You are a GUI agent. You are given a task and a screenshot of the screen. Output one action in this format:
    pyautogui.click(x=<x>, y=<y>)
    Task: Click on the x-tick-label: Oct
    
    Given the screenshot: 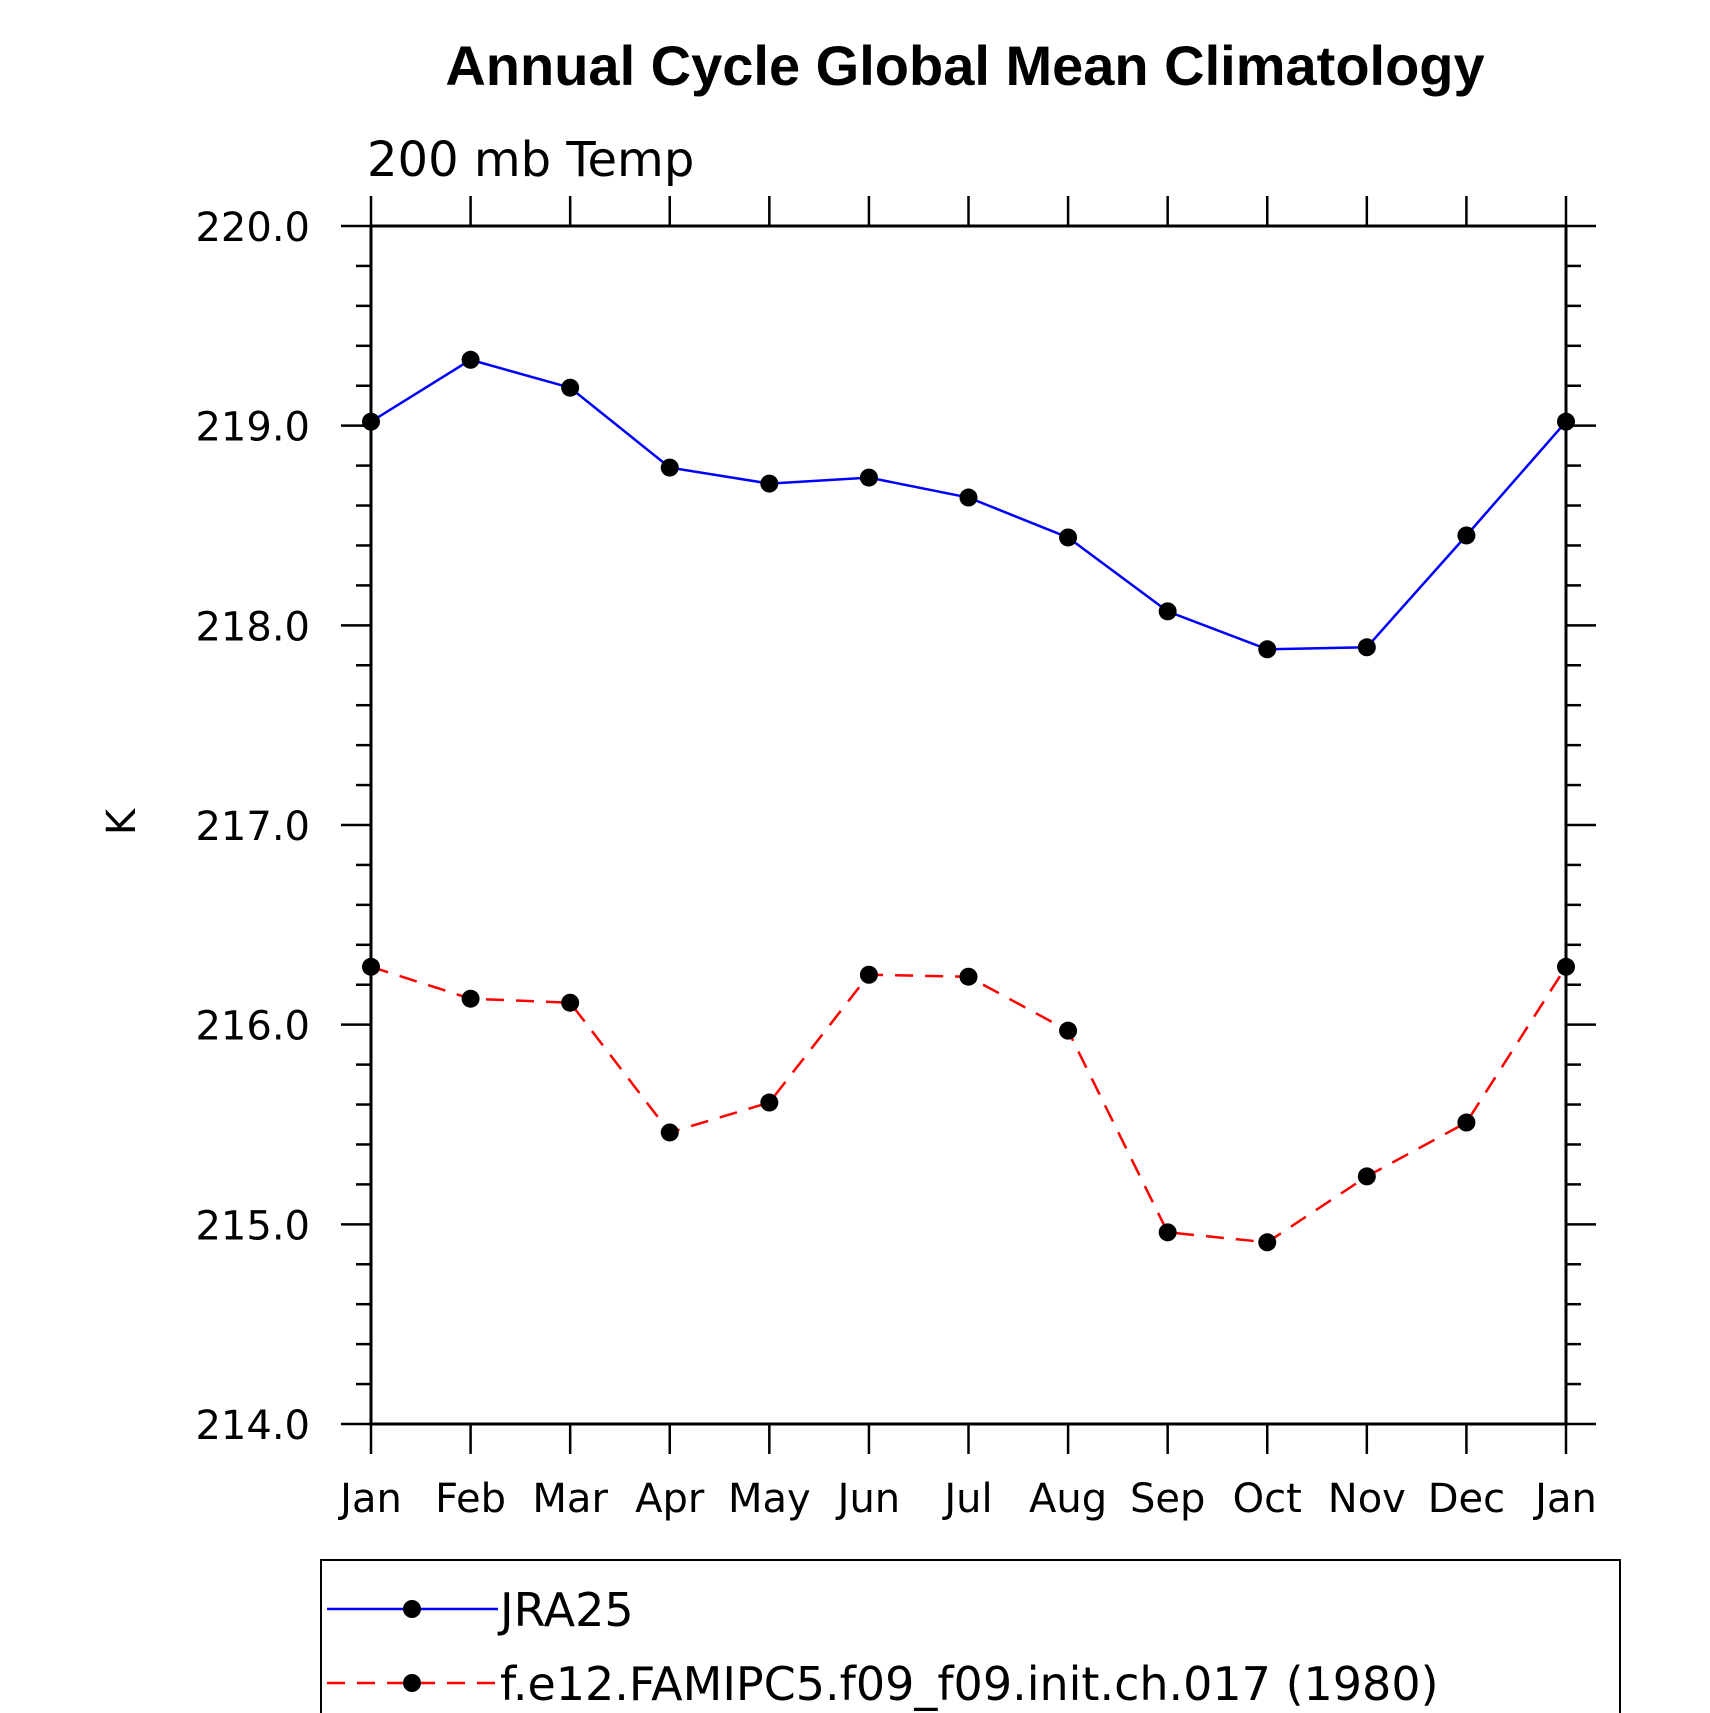 What is the action you would take?
    pyautogui.click(x=1267, y=1499)
    